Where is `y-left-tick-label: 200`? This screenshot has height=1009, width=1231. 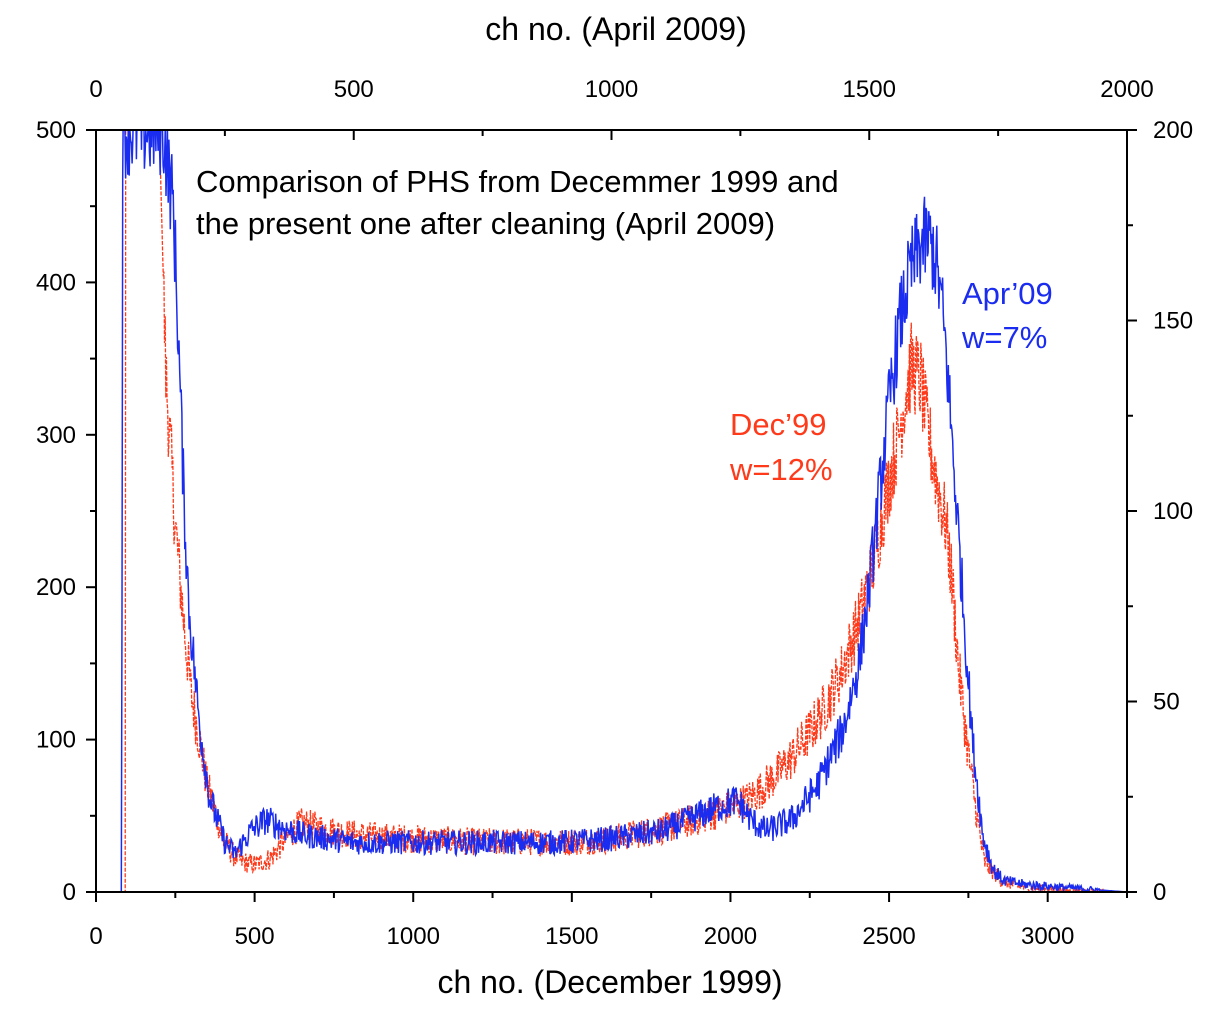 y-left-tick-label: 200 is located at coordinates (56, 587).